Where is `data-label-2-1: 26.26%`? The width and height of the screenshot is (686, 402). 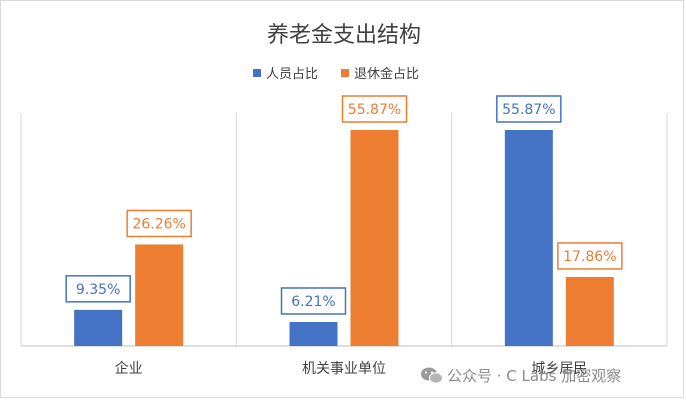
data-label-2-1: 26.26% is located at coordinates (158, 224).